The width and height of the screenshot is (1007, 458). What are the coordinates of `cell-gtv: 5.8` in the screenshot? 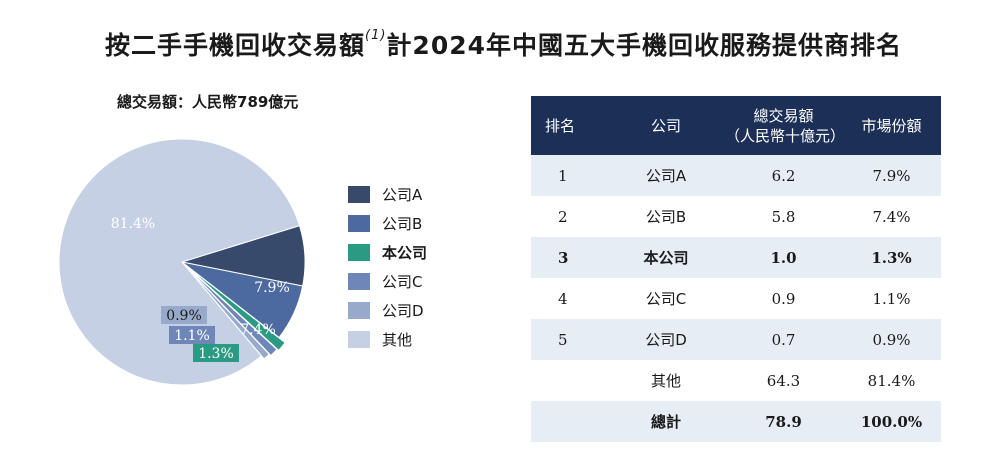 It's located at (783, 216).